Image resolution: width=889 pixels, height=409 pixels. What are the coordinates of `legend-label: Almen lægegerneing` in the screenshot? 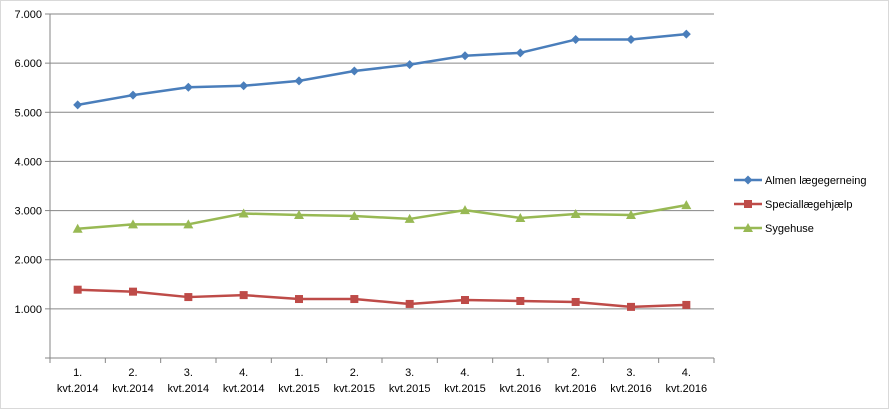 It's located at (816, 181).